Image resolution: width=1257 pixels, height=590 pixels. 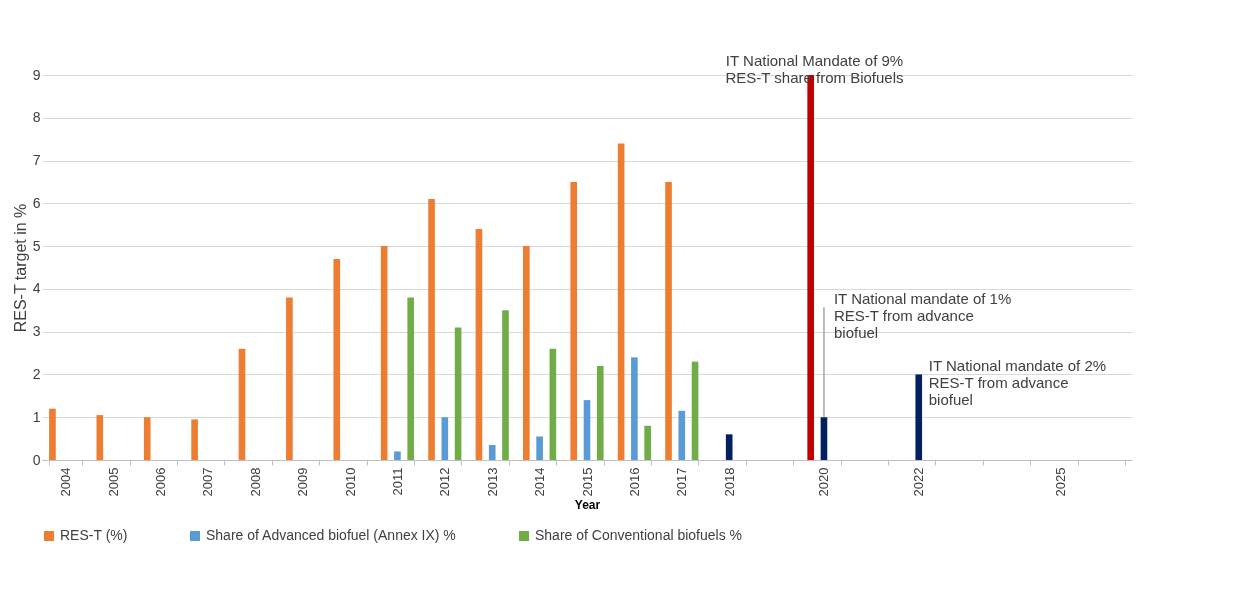 I want to click on x-axis-title: Year, so click(x=587, y=505).